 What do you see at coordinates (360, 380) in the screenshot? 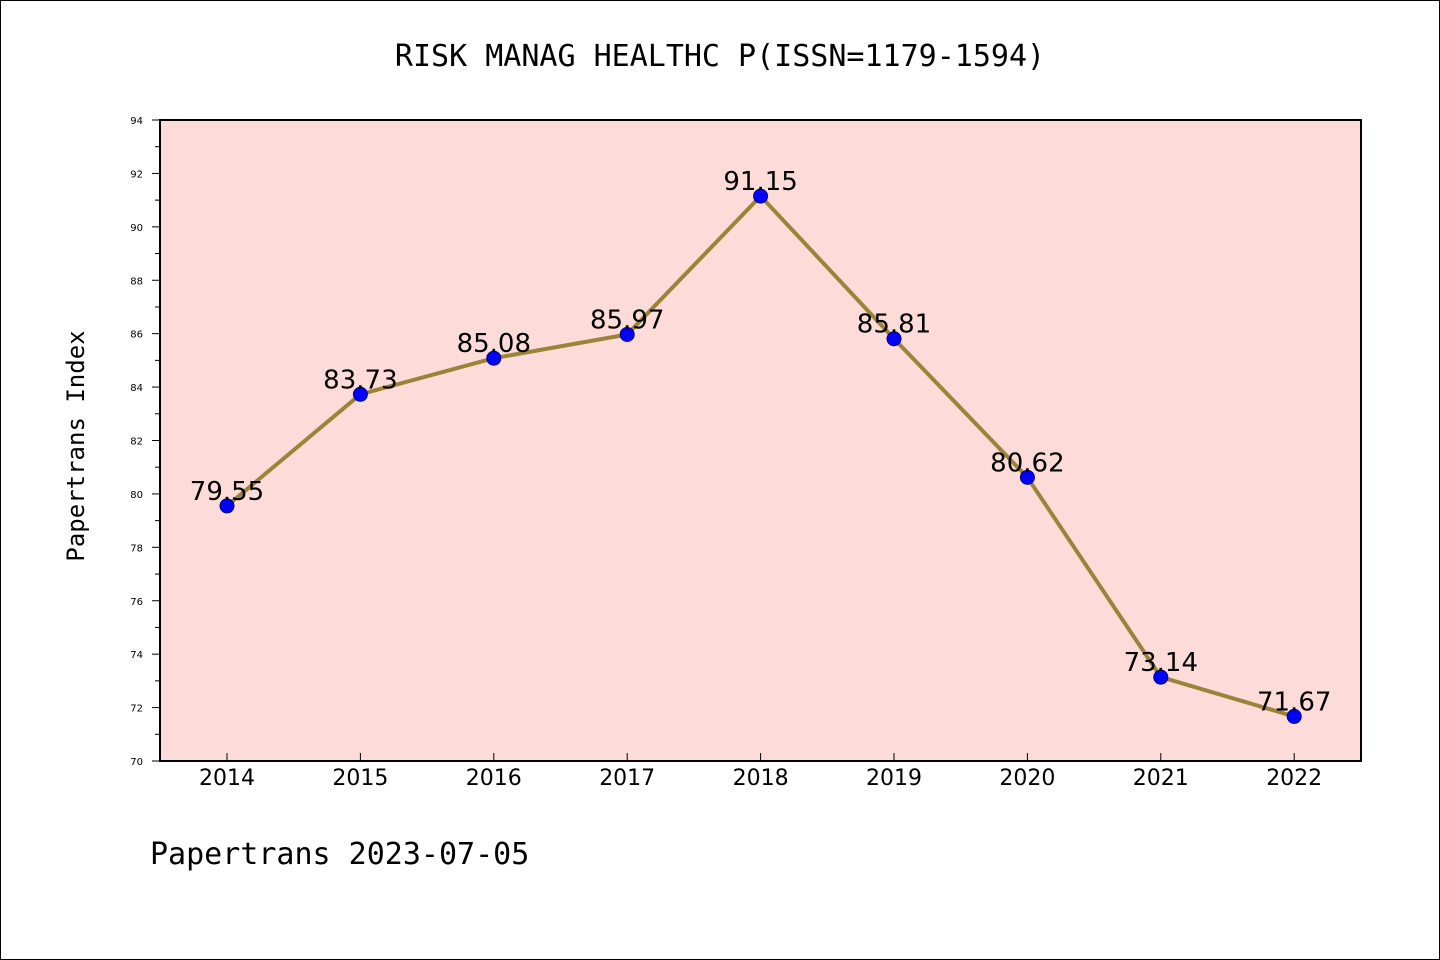
I see `data-label: 83.73` at bounding box center [360, 380].